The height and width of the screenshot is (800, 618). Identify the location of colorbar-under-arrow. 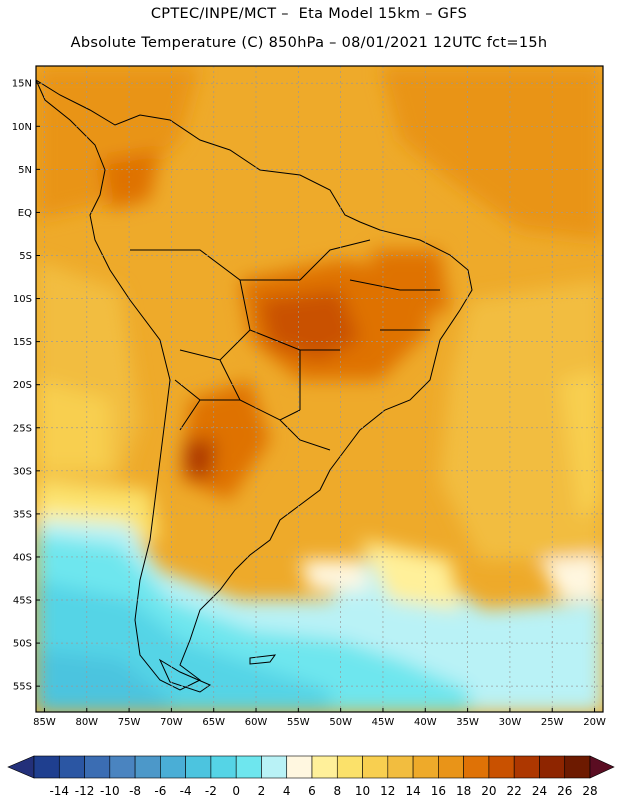
(21, 767).